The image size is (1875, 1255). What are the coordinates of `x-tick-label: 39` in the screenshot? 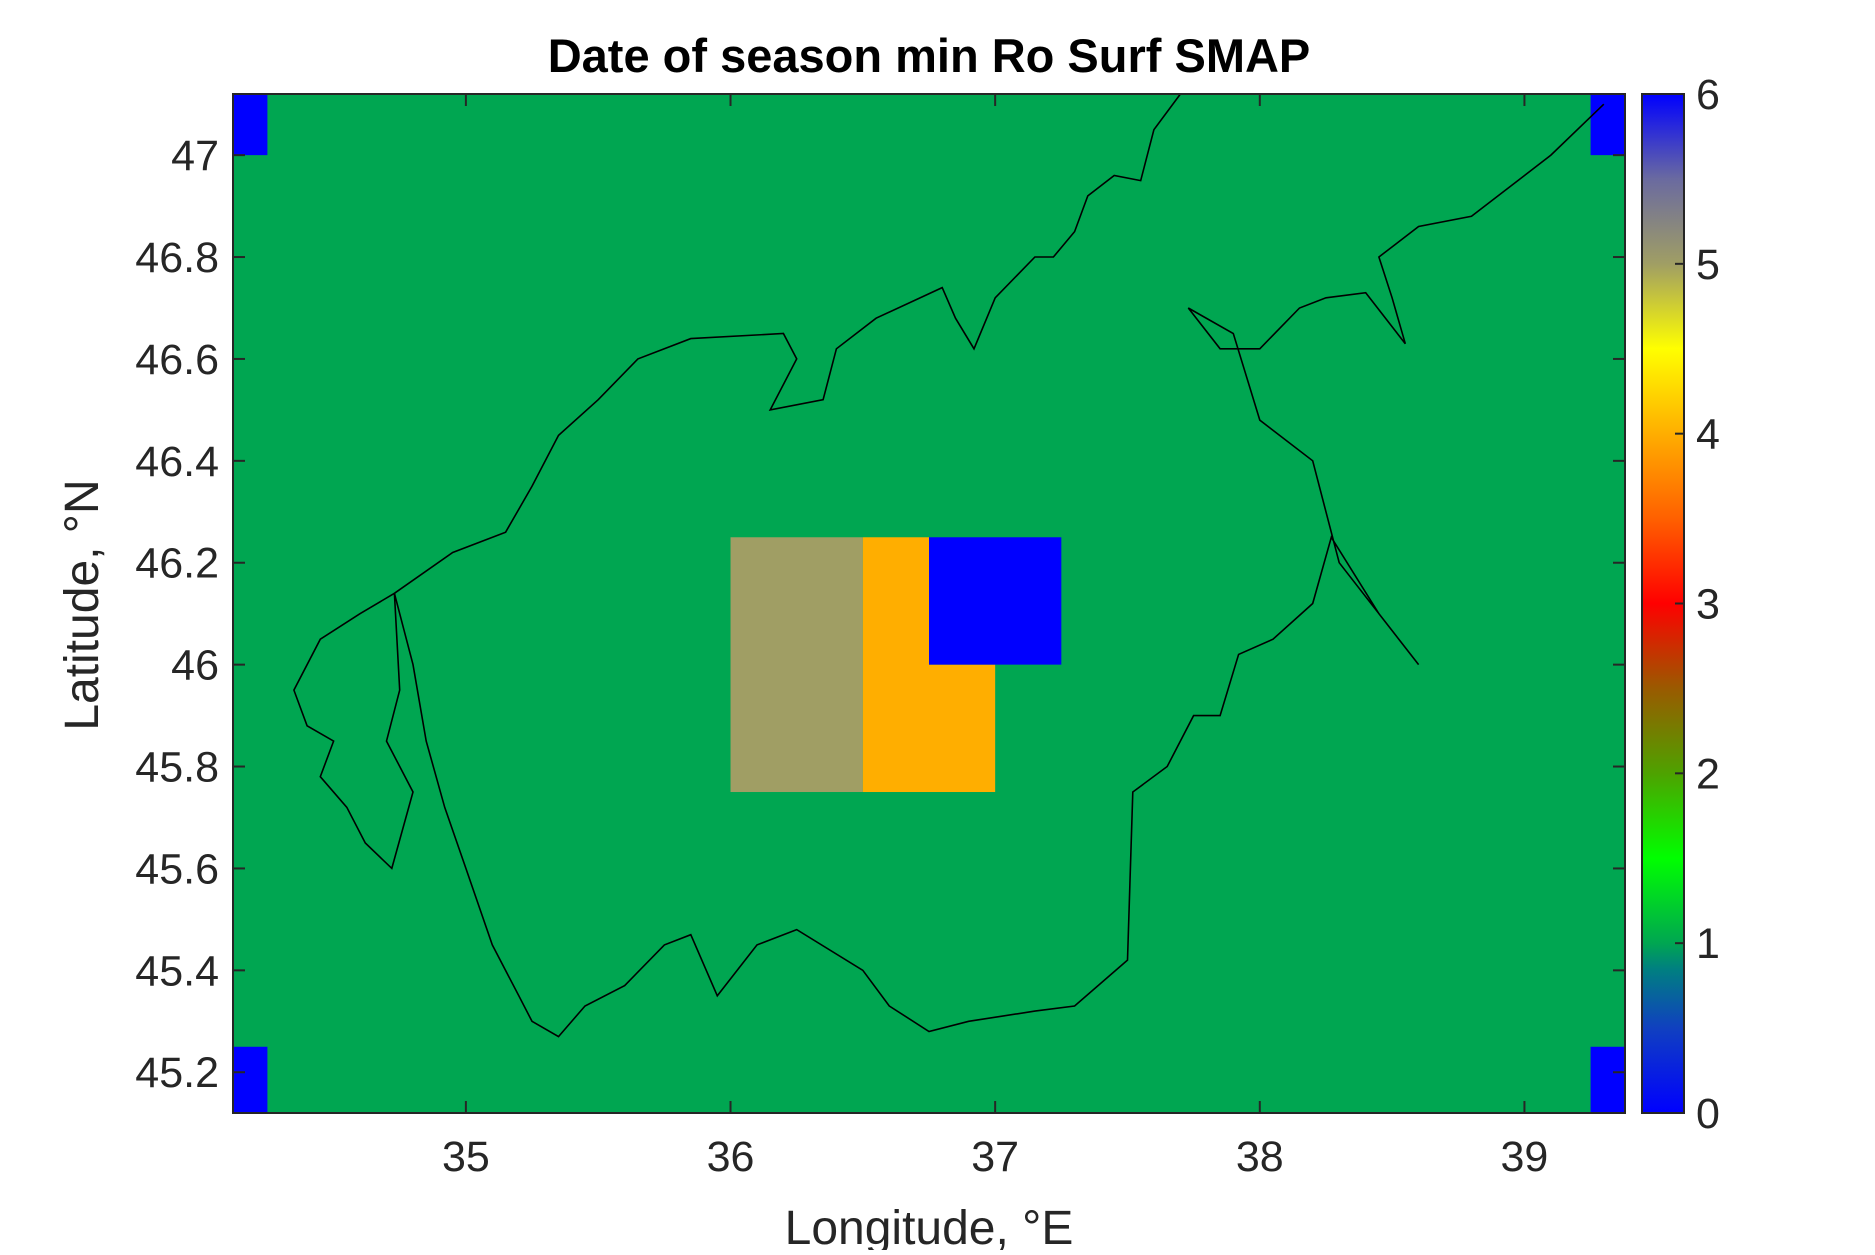 It's located at (1525, 1157).